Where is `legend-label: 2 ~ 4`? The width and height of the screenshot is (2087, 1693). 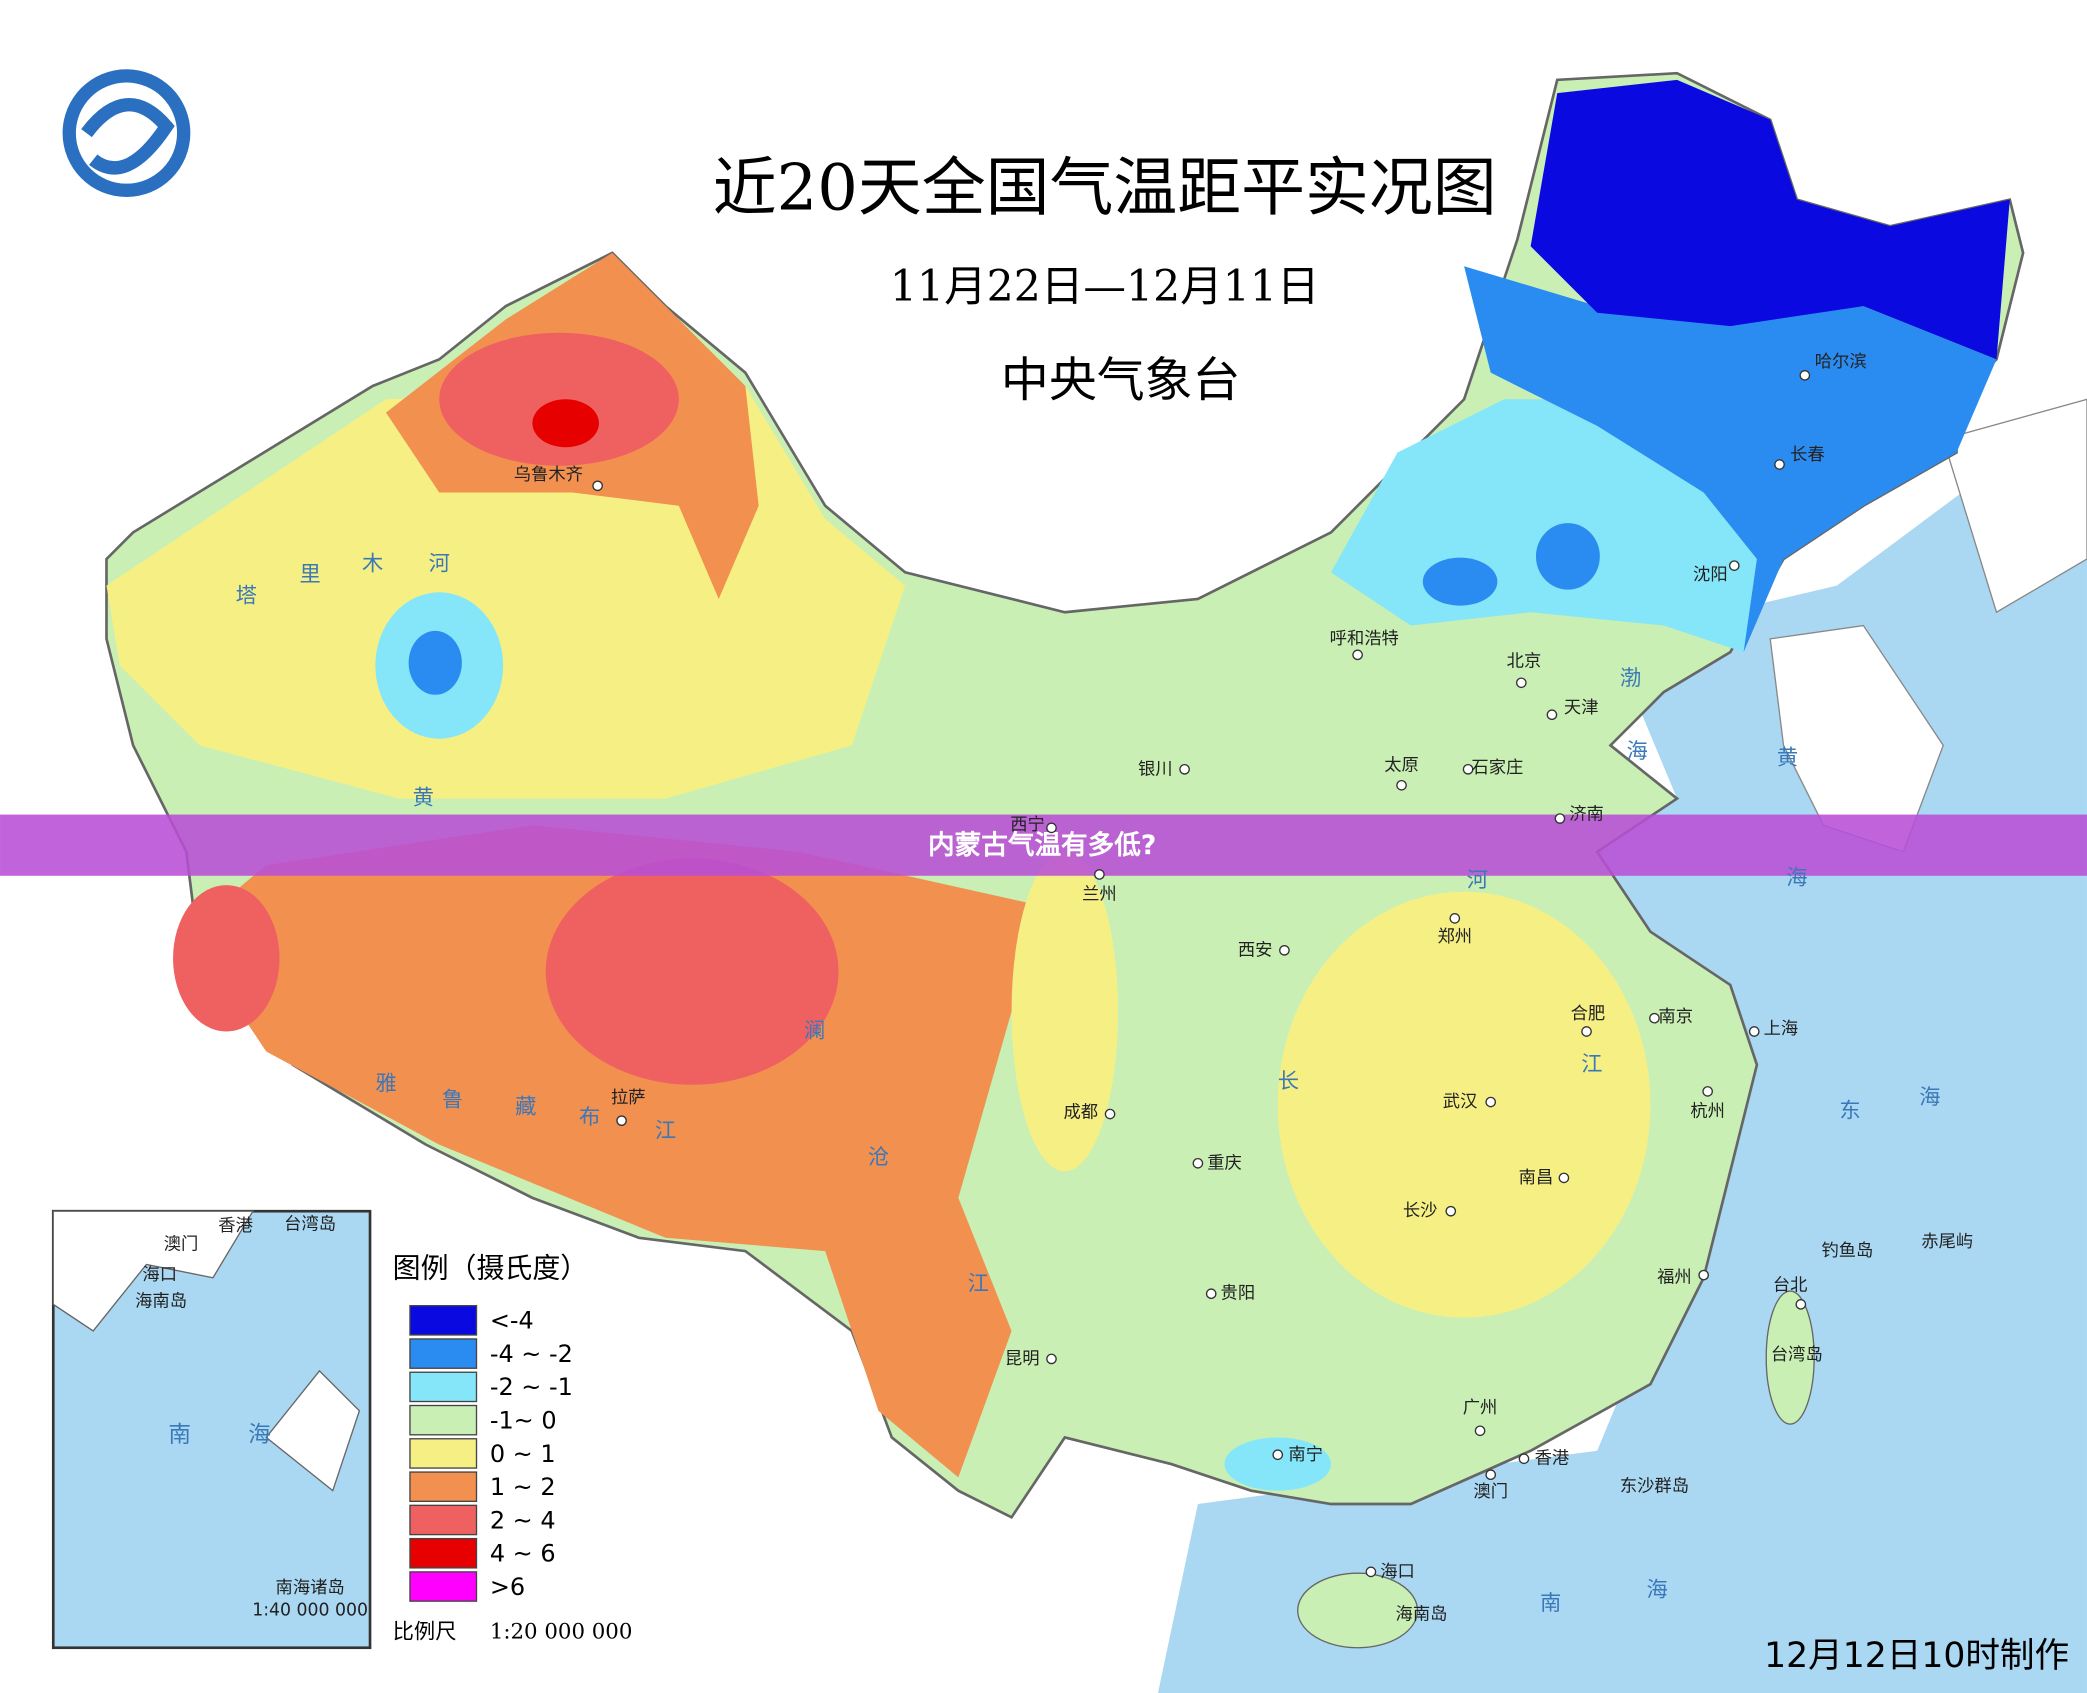
legend-label: 2 ~ 4 is located at coordinates (523, 1520).